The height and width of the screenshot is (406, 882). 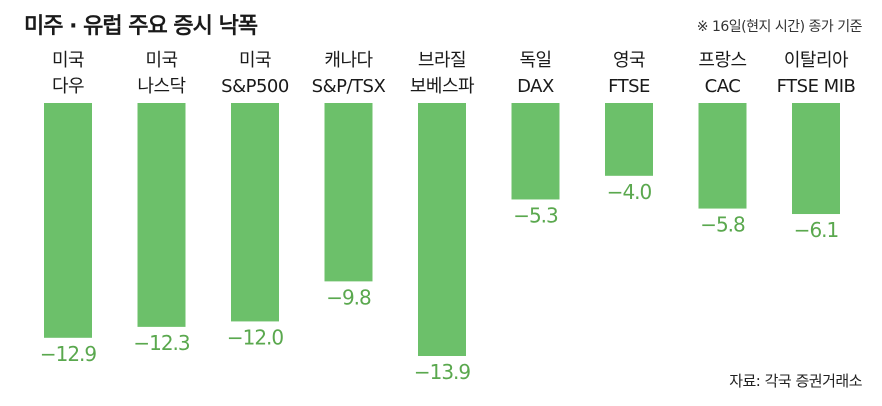 I want to click on value-label-0: −12.9, so click(x=68, y=354).